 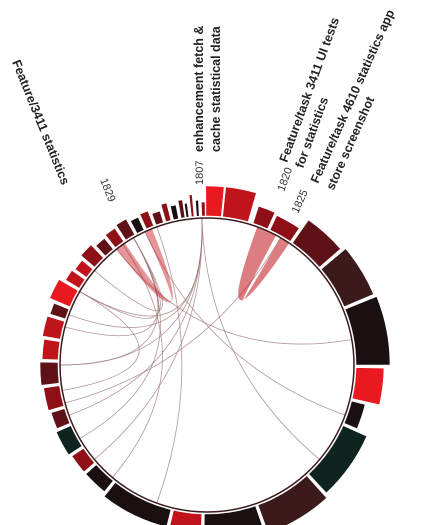 I want to click on label-1829-title: Feature/3411 statistics, so click(x=40, y=122).